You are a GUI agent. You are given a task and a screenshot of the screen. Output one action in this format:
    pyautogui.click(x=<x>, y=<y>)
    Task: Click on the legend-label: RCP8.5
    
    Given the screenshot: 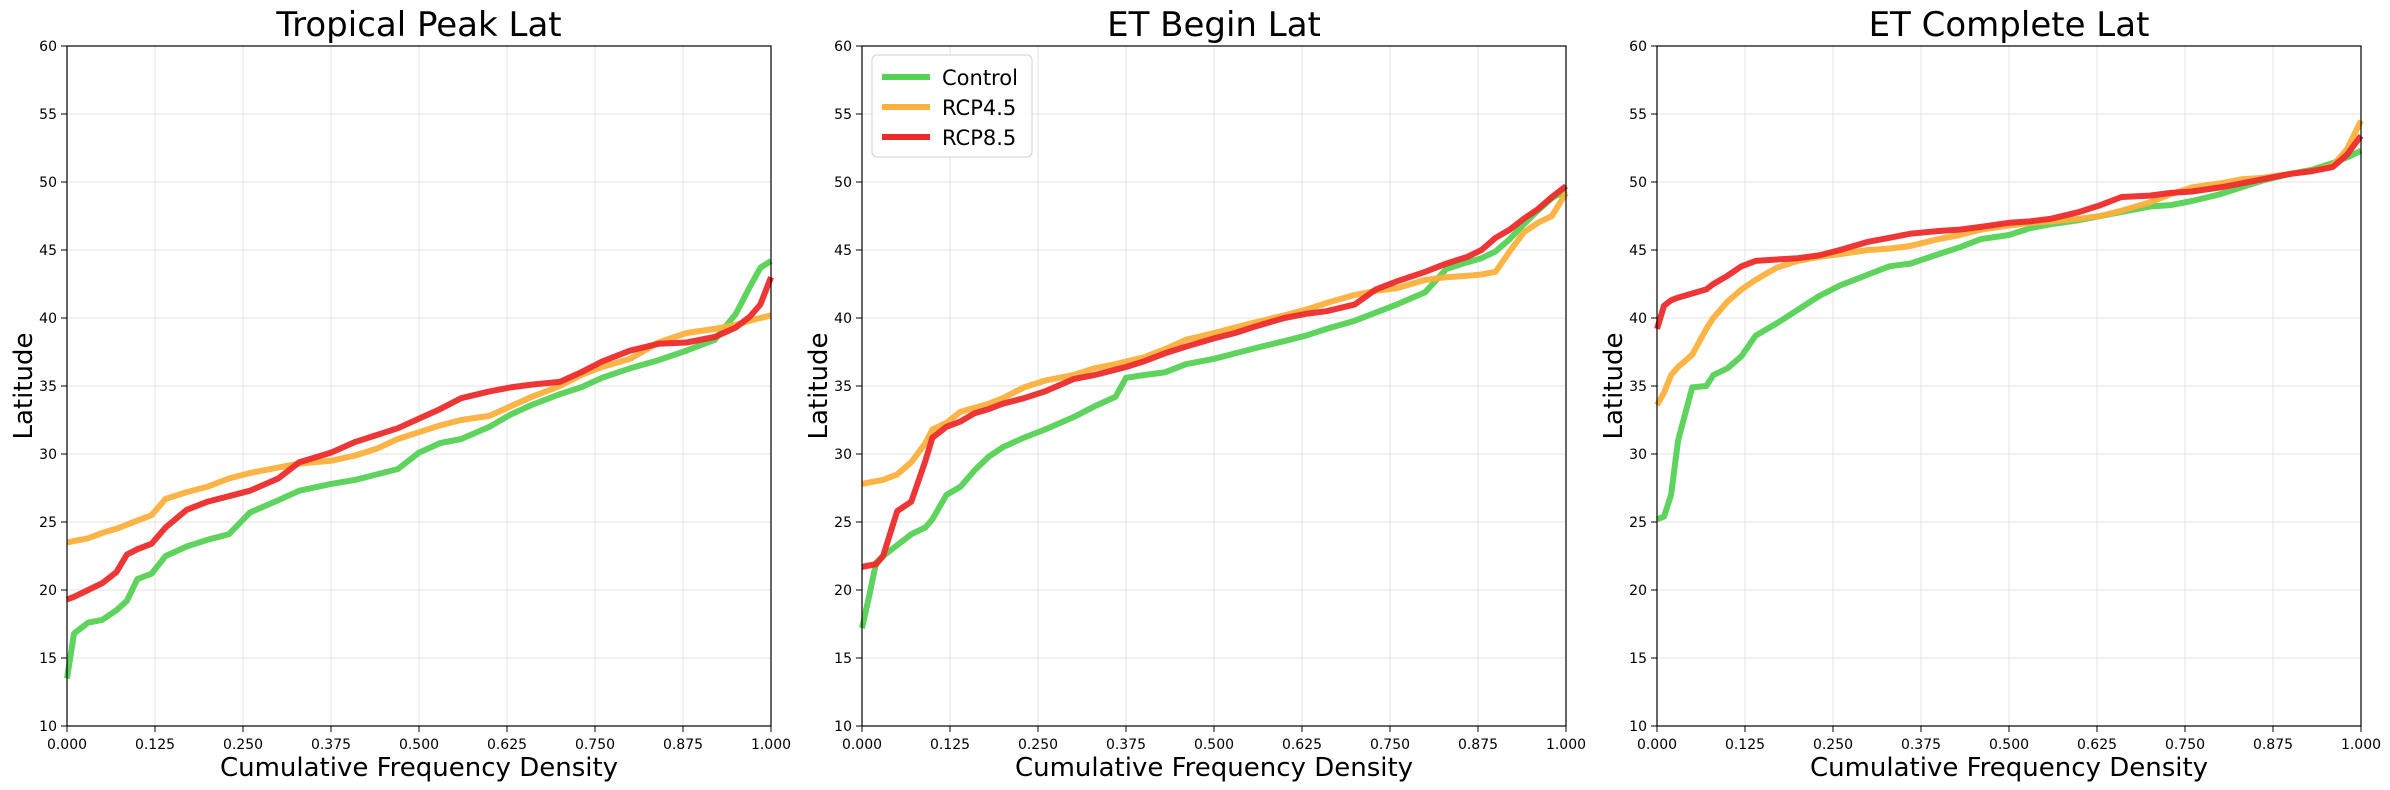 What is the action you would take?
    pyautogui.click(x=979, y=138)
    